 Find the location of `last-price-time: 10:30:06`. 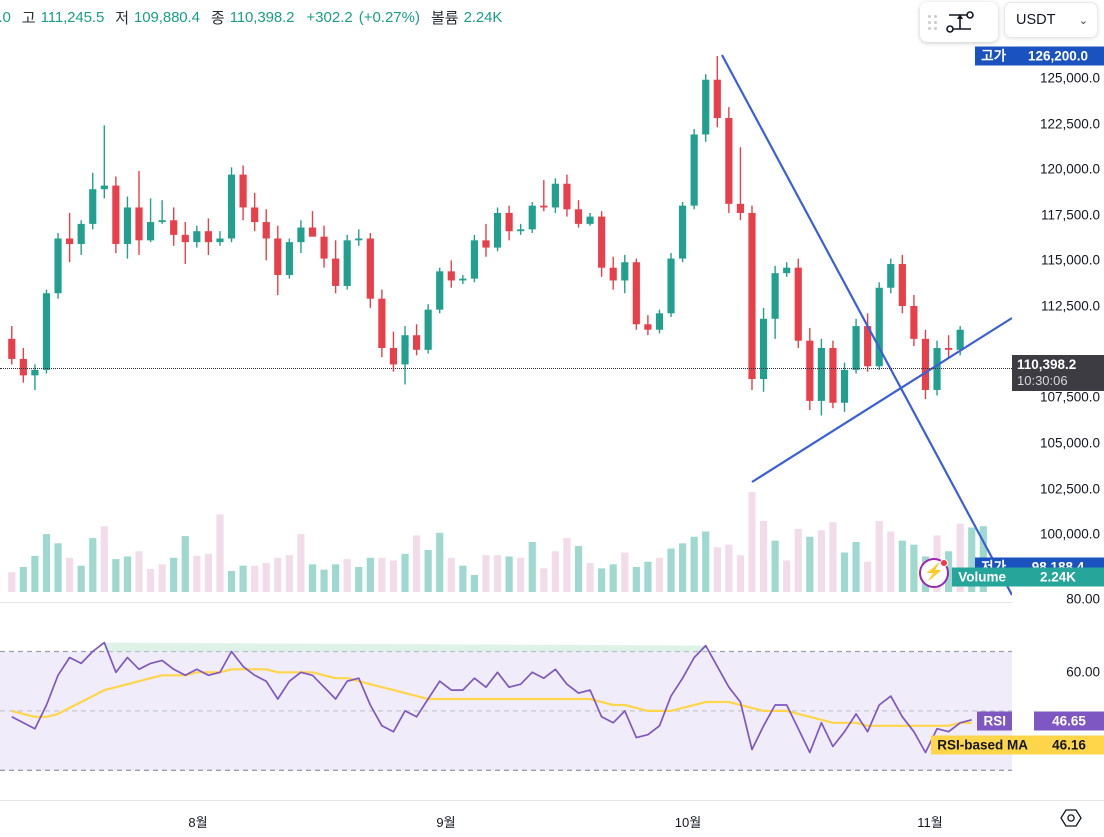

last-price-time: 10:30:06 is located at coordinates (1042, 380).